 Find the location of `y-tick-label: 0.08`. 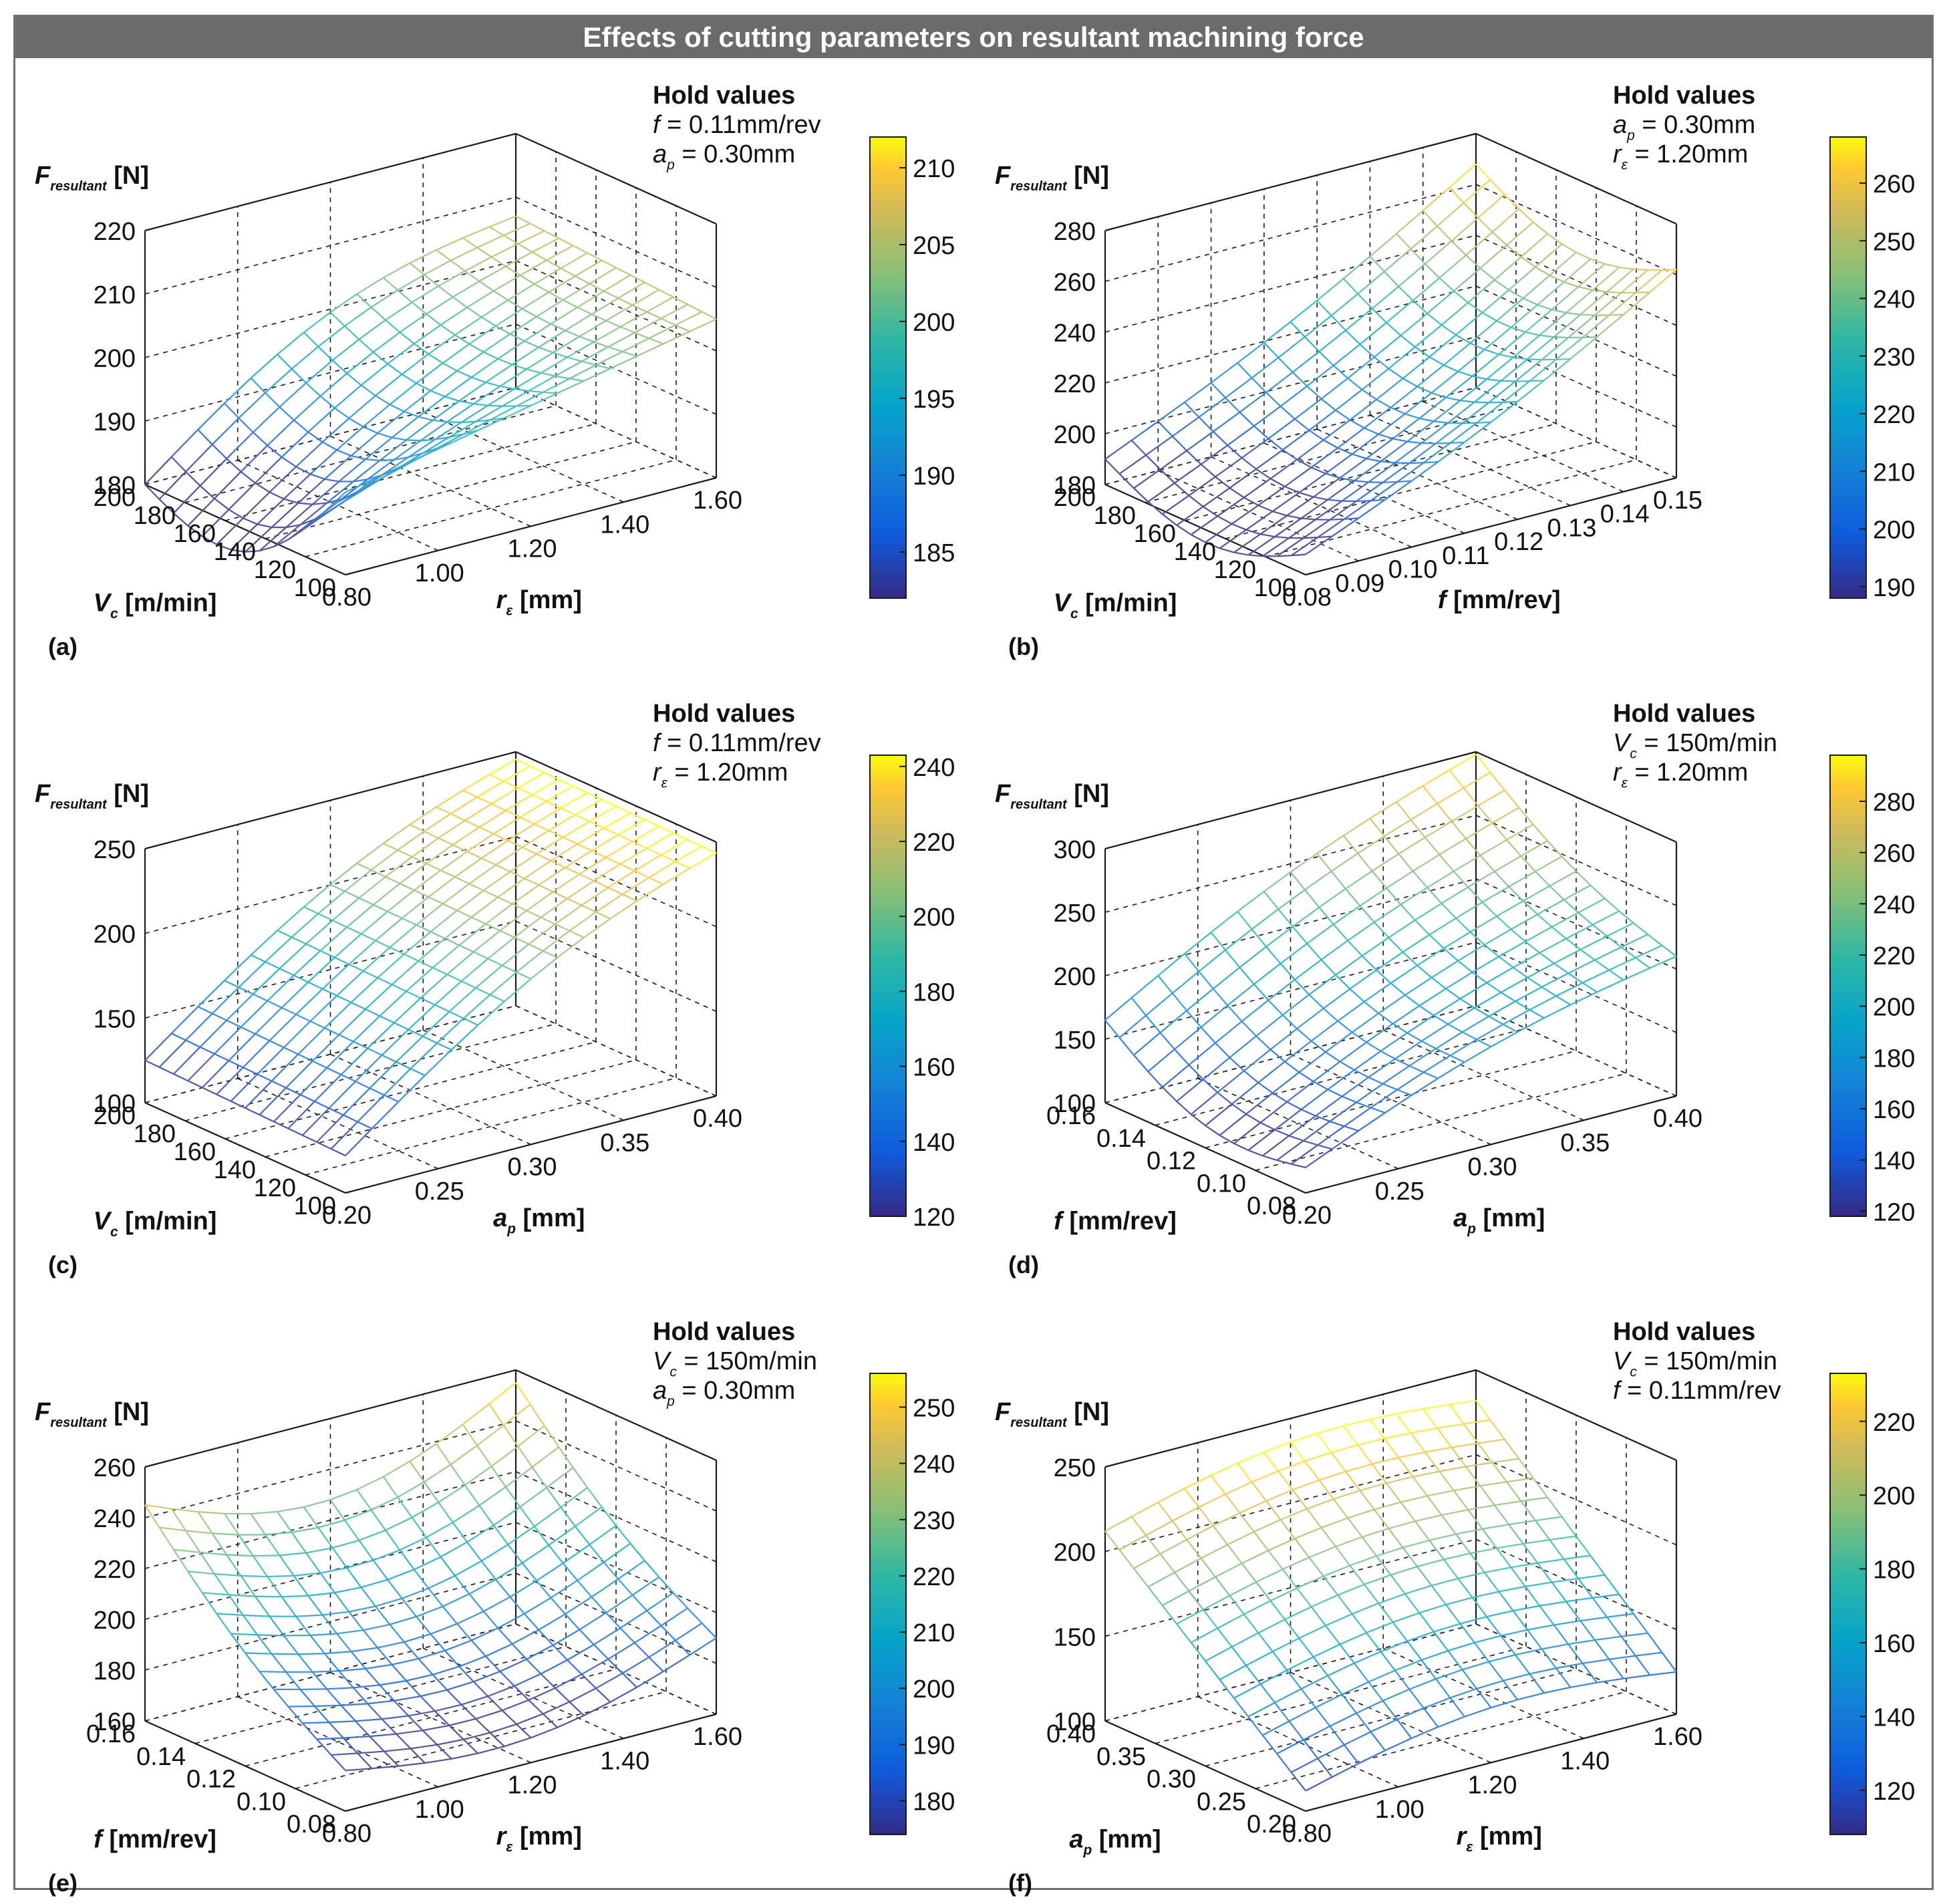

y-tick-label: 0.08 is located at coordinates (1307, 597).